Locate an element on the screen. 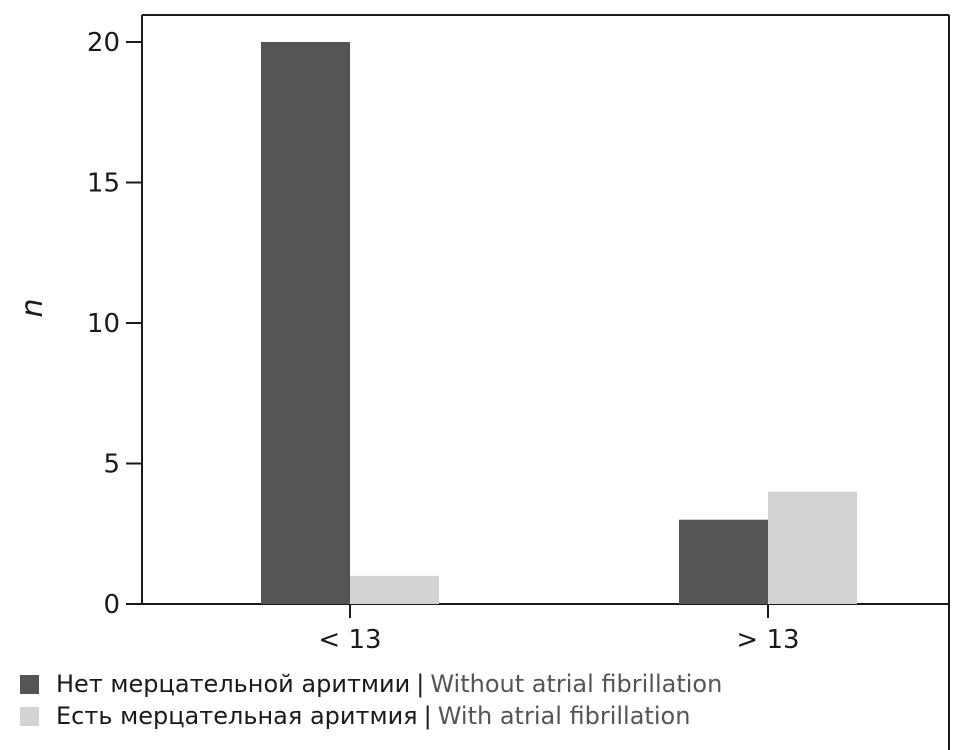 The image size is (976, 750). y-tick-label: 15 is located at coordinates (103, 184).